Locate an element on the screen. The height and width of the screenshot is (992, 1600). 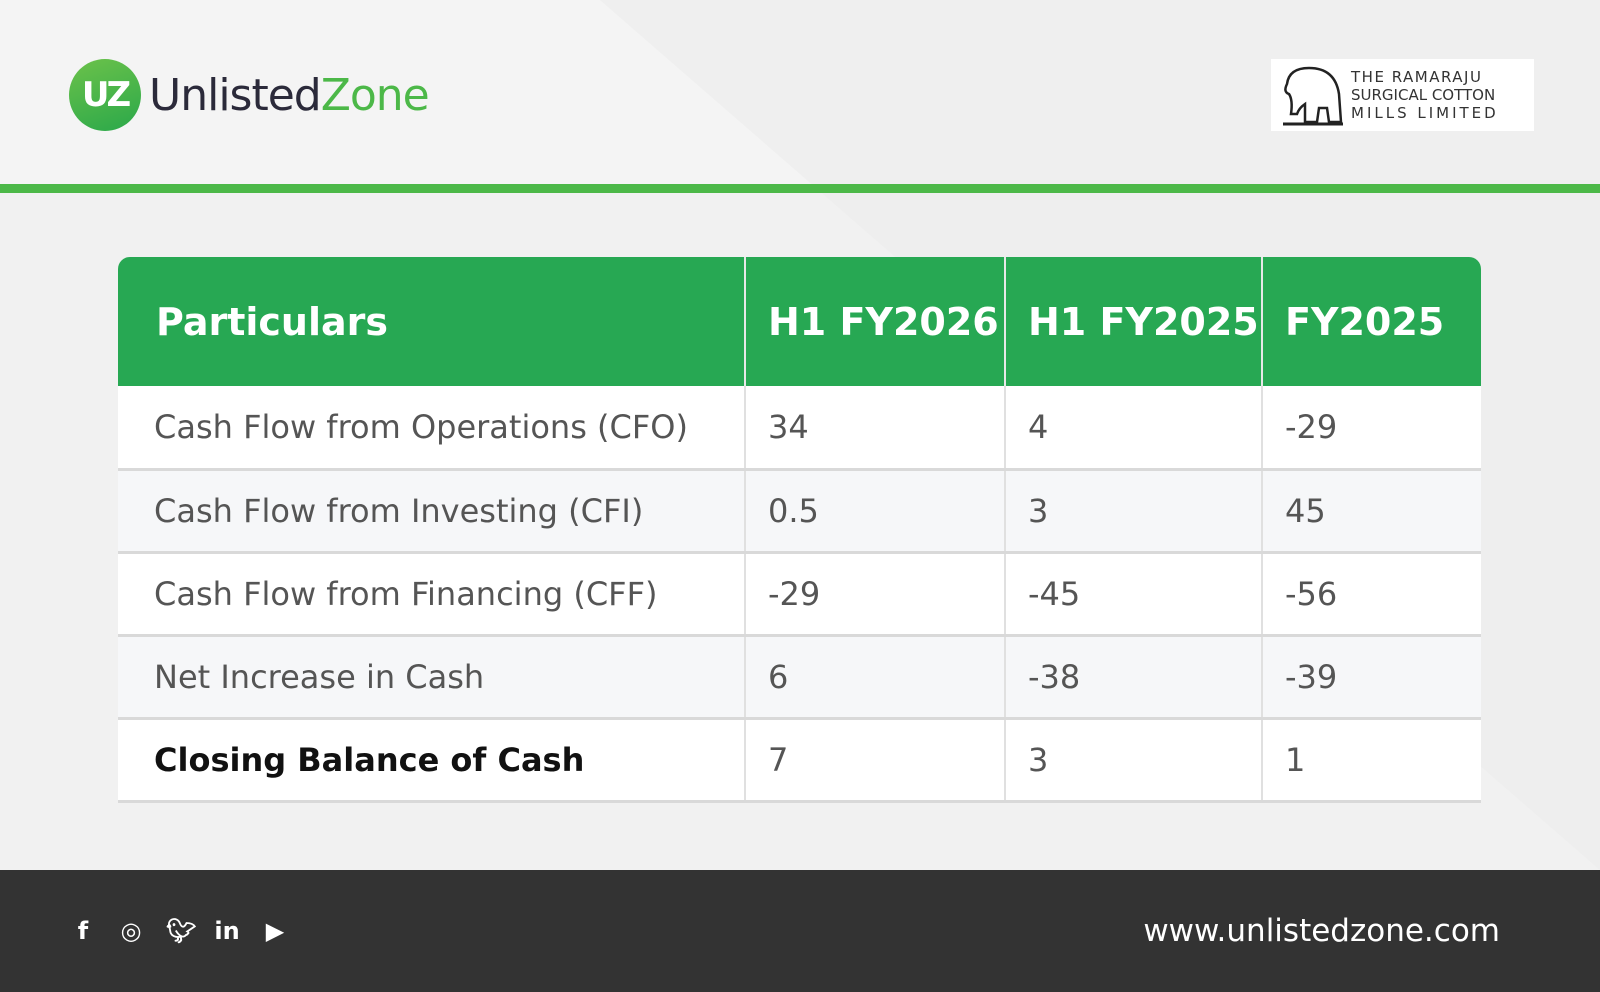
row-label: Cash Flow from Financing (CFF) is located at coordinates (432, 594).